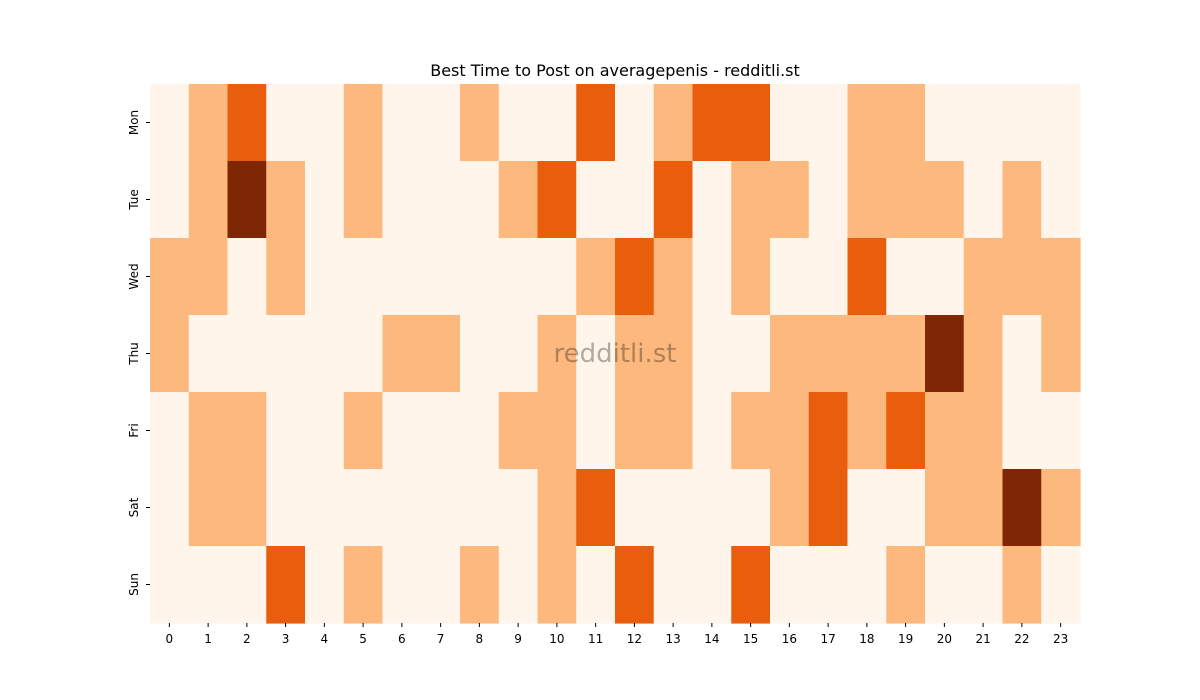  I want to click on x-tick-label: 11, so click(595, 639).